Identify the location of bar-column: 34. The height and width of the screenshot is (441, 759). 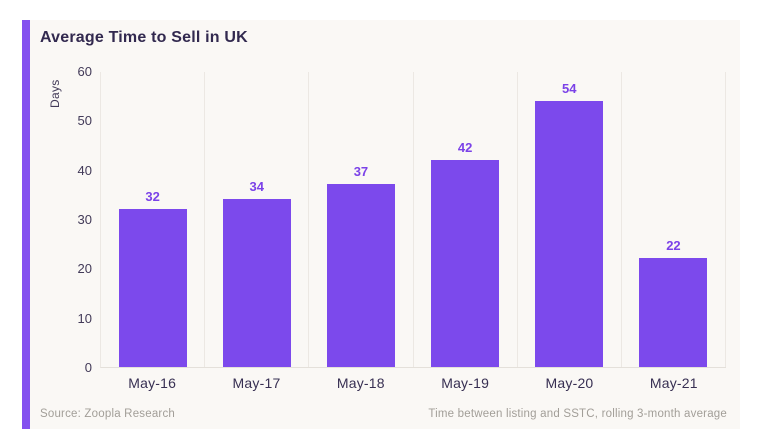
(257, 219).